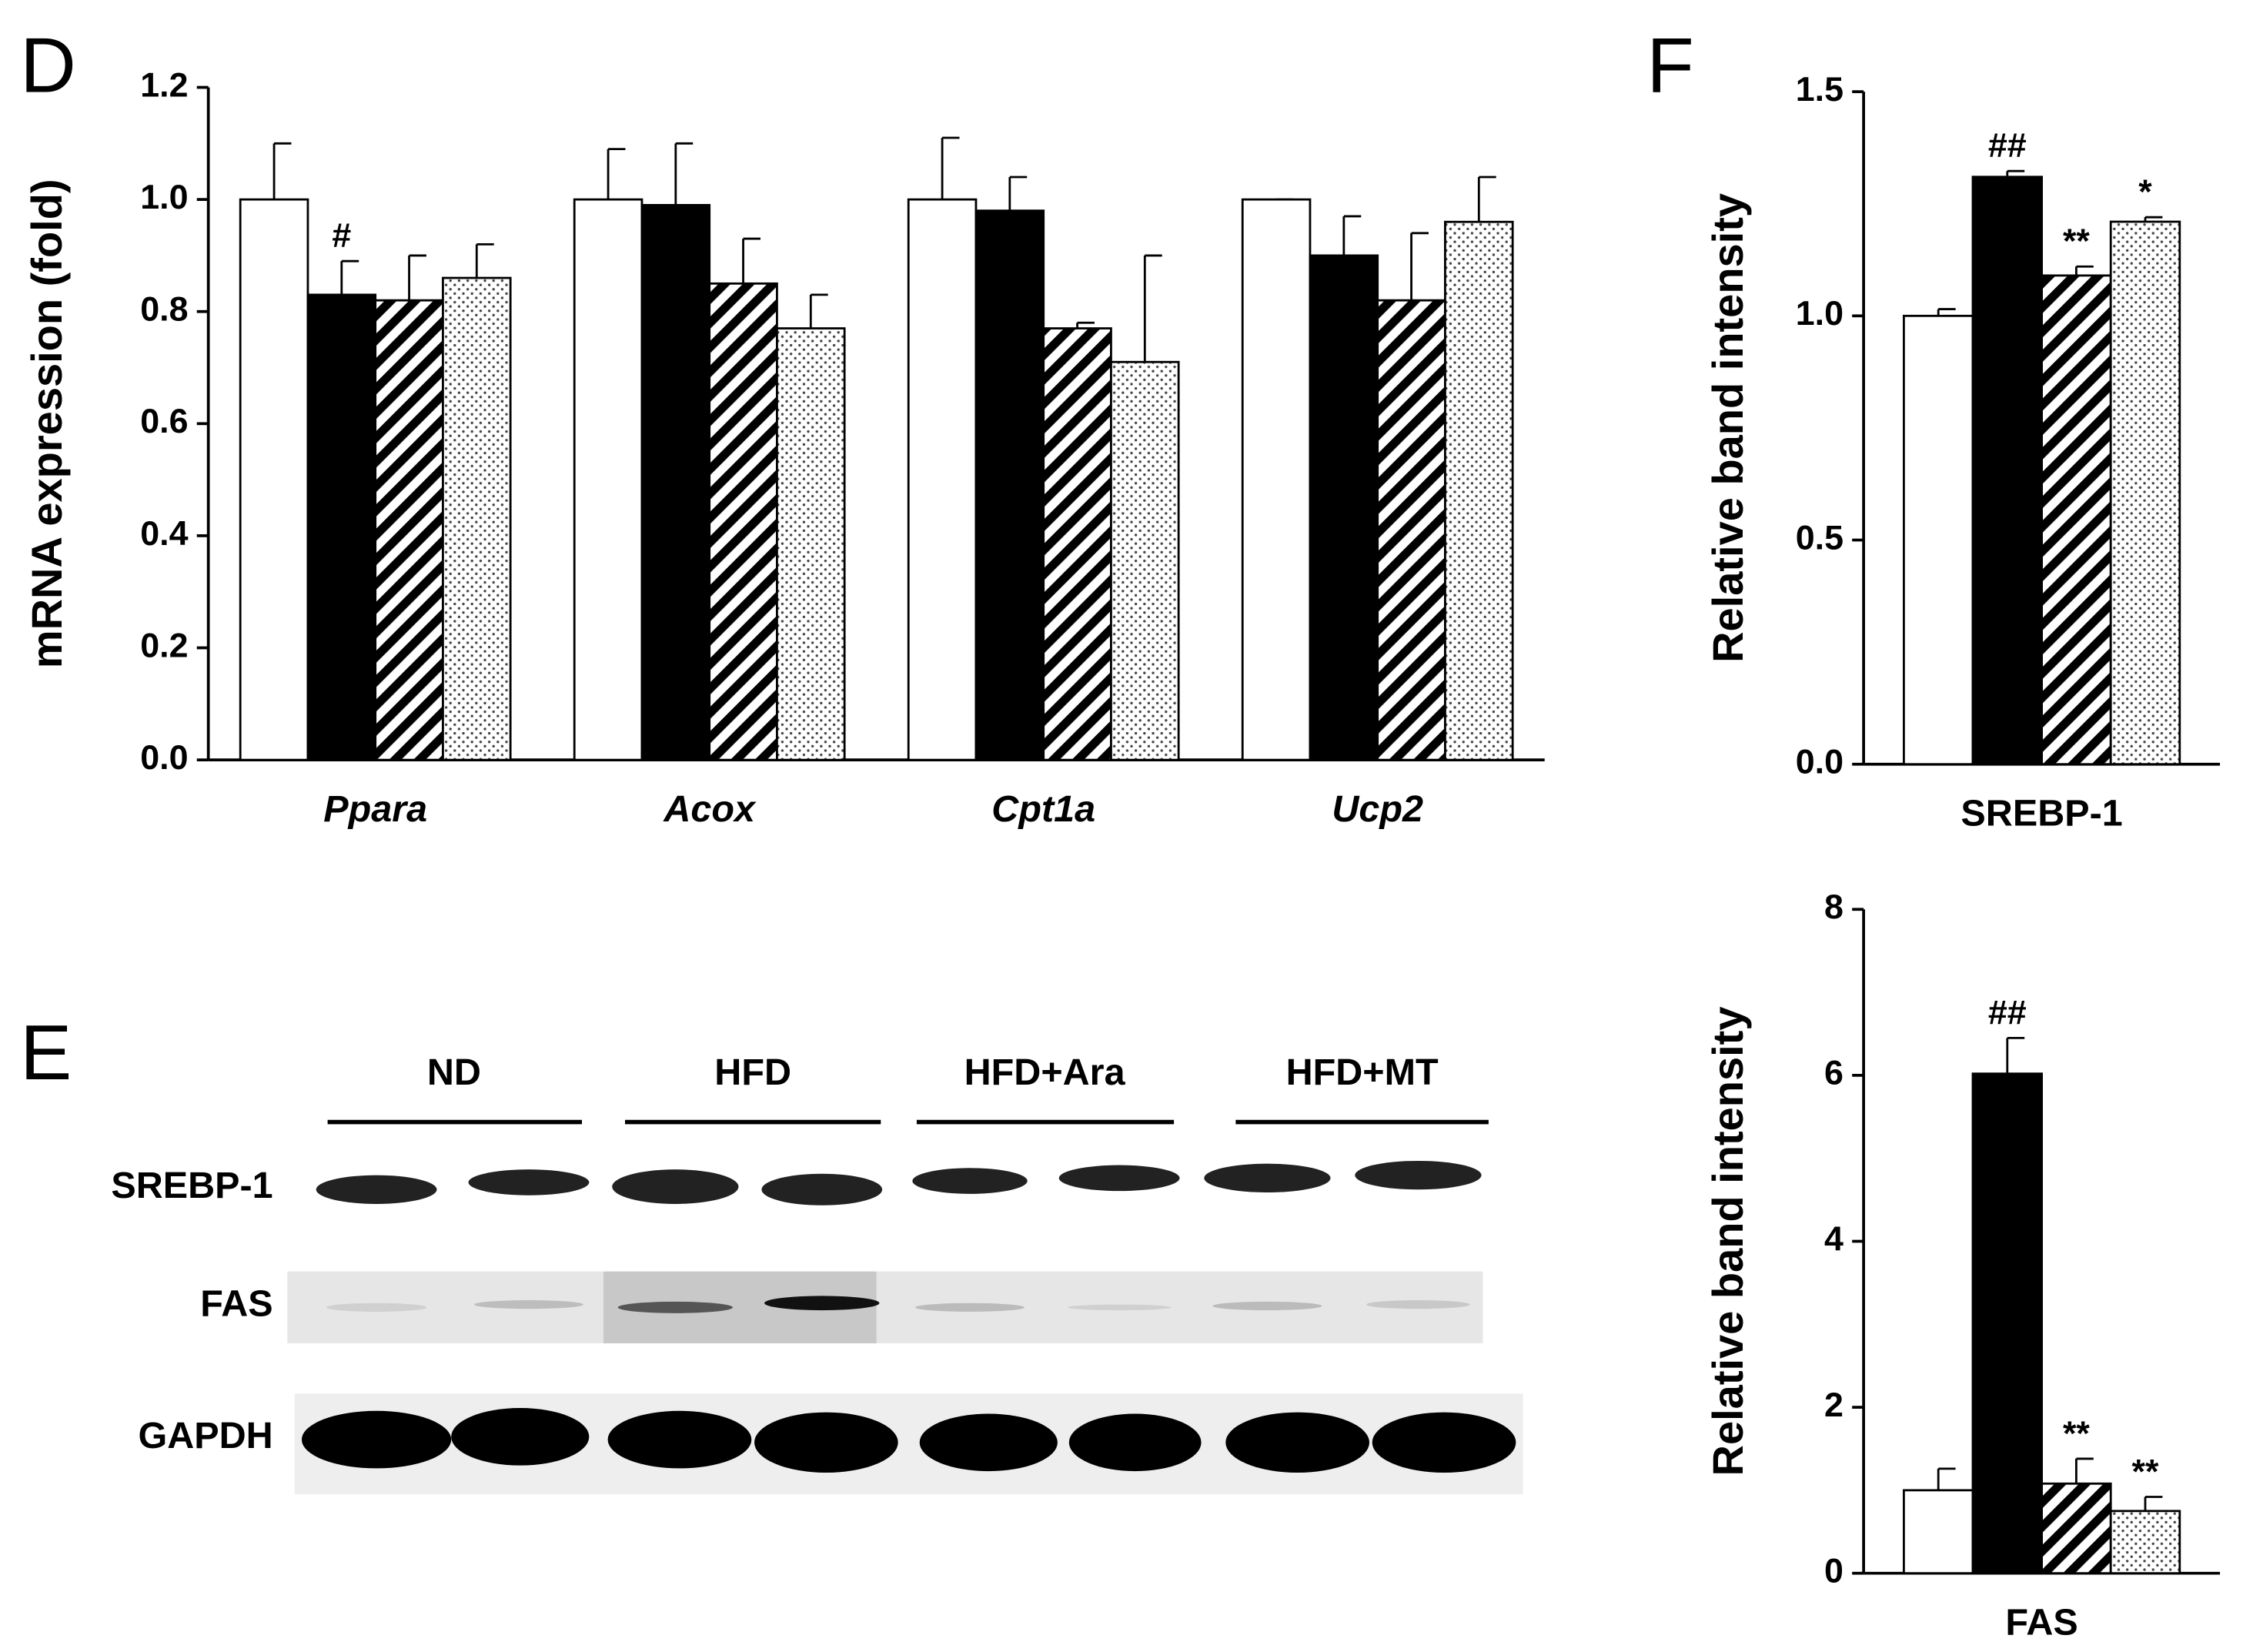 Image resolution: width=2253 pixels, height=1652 pixels. Describe the element at coordinates (164, 421) in the screenshot. I see `y-tick-label: 0.6` at that location.